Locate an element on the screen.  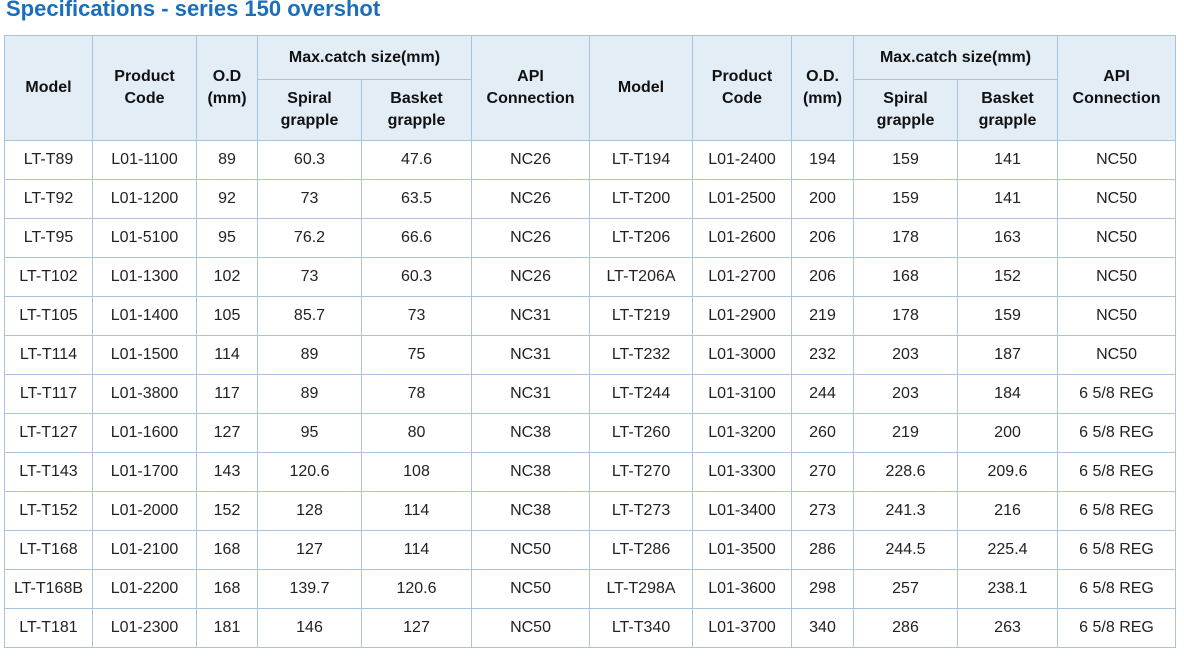
cell-product-code: L01-2000 is located at coordinates (144, 511).